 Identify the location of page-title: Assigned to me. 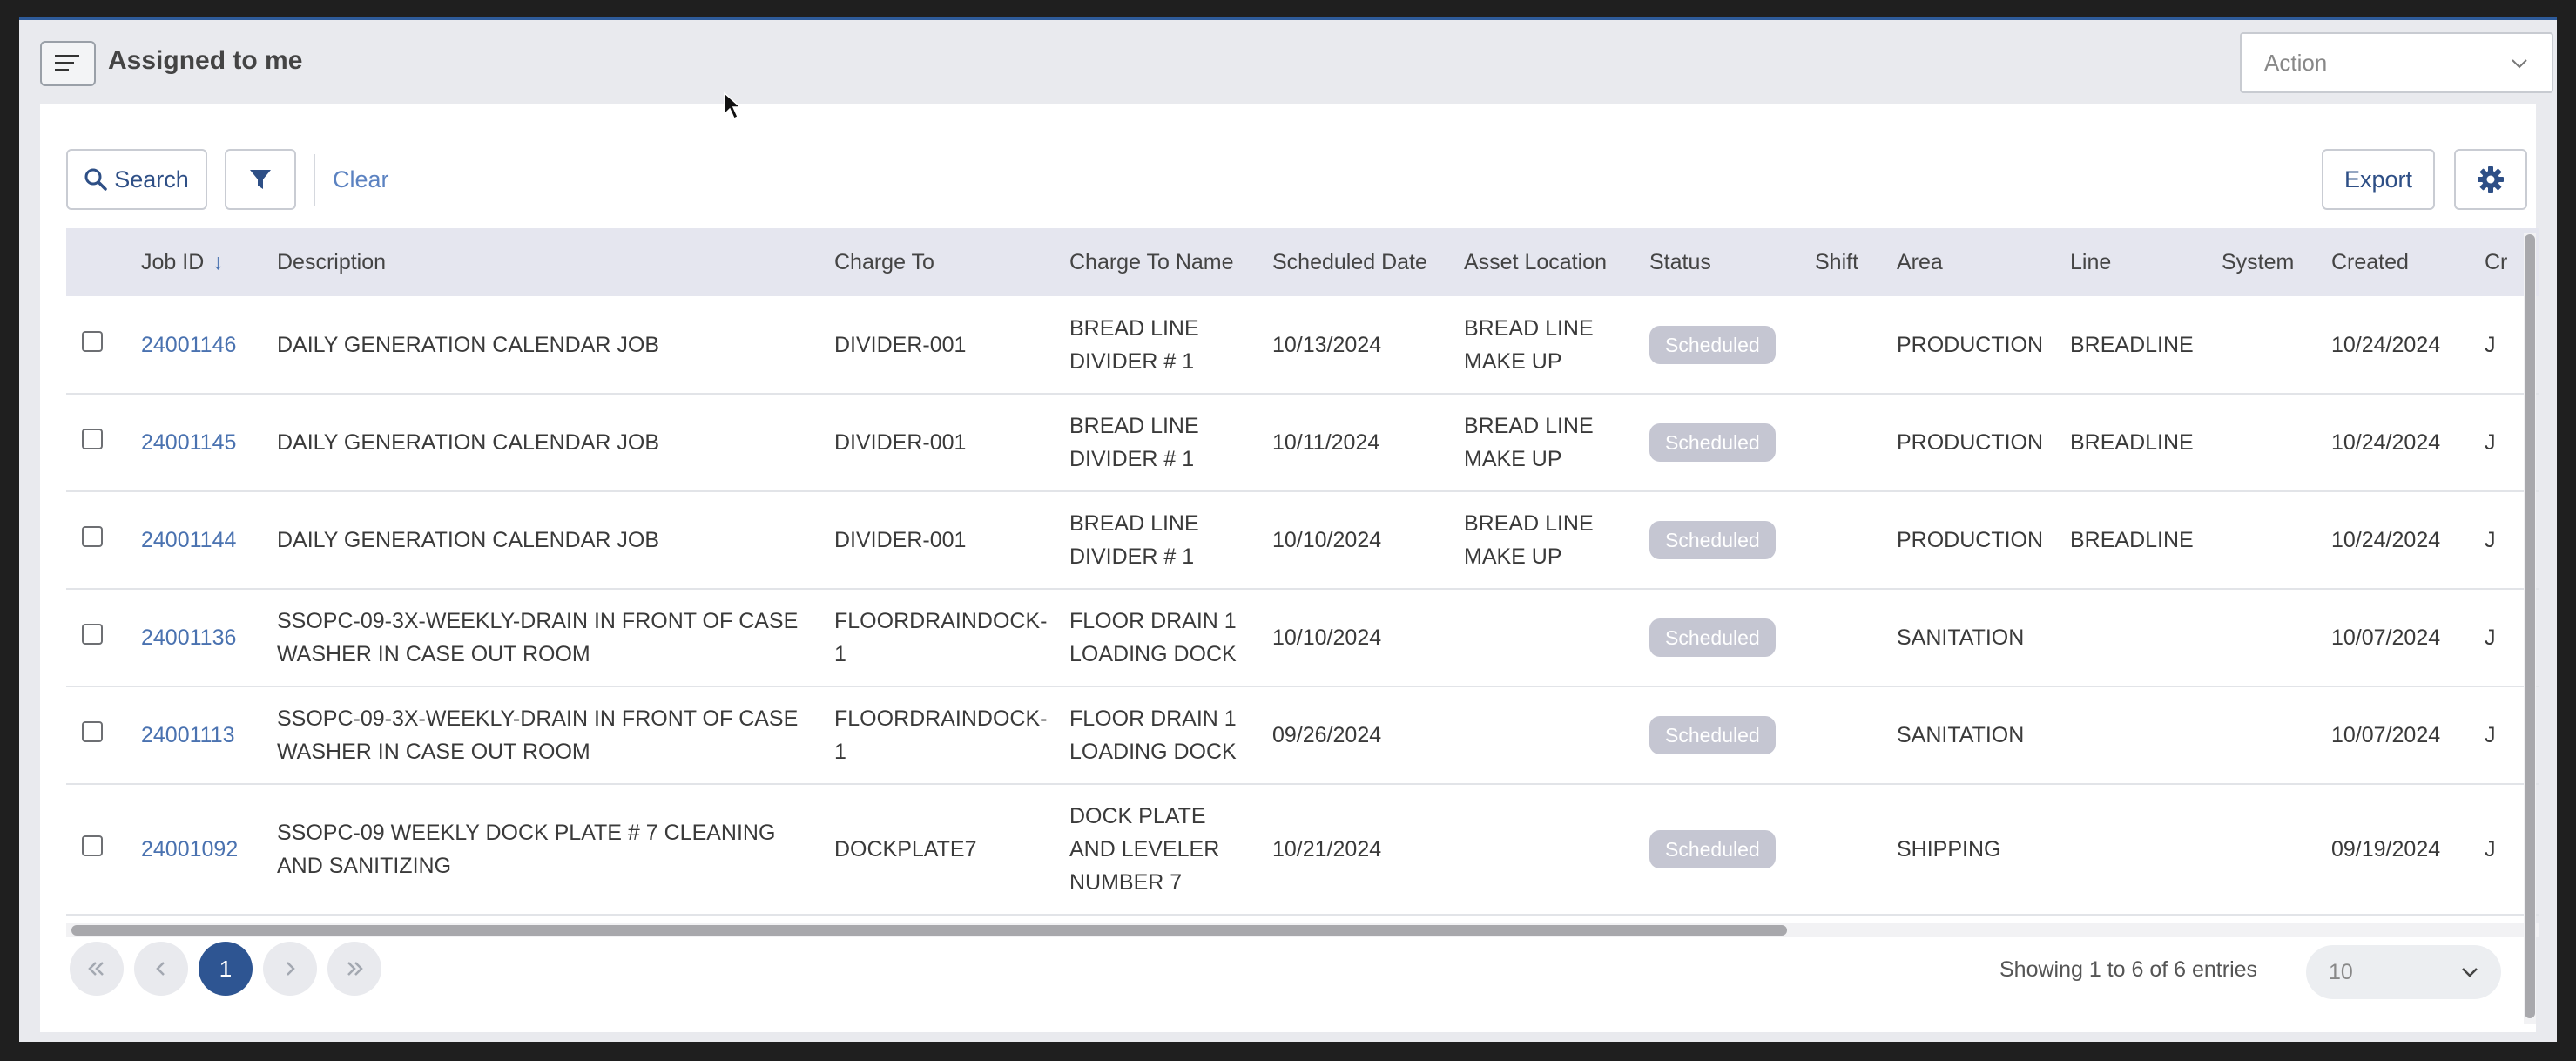
(205, 60).